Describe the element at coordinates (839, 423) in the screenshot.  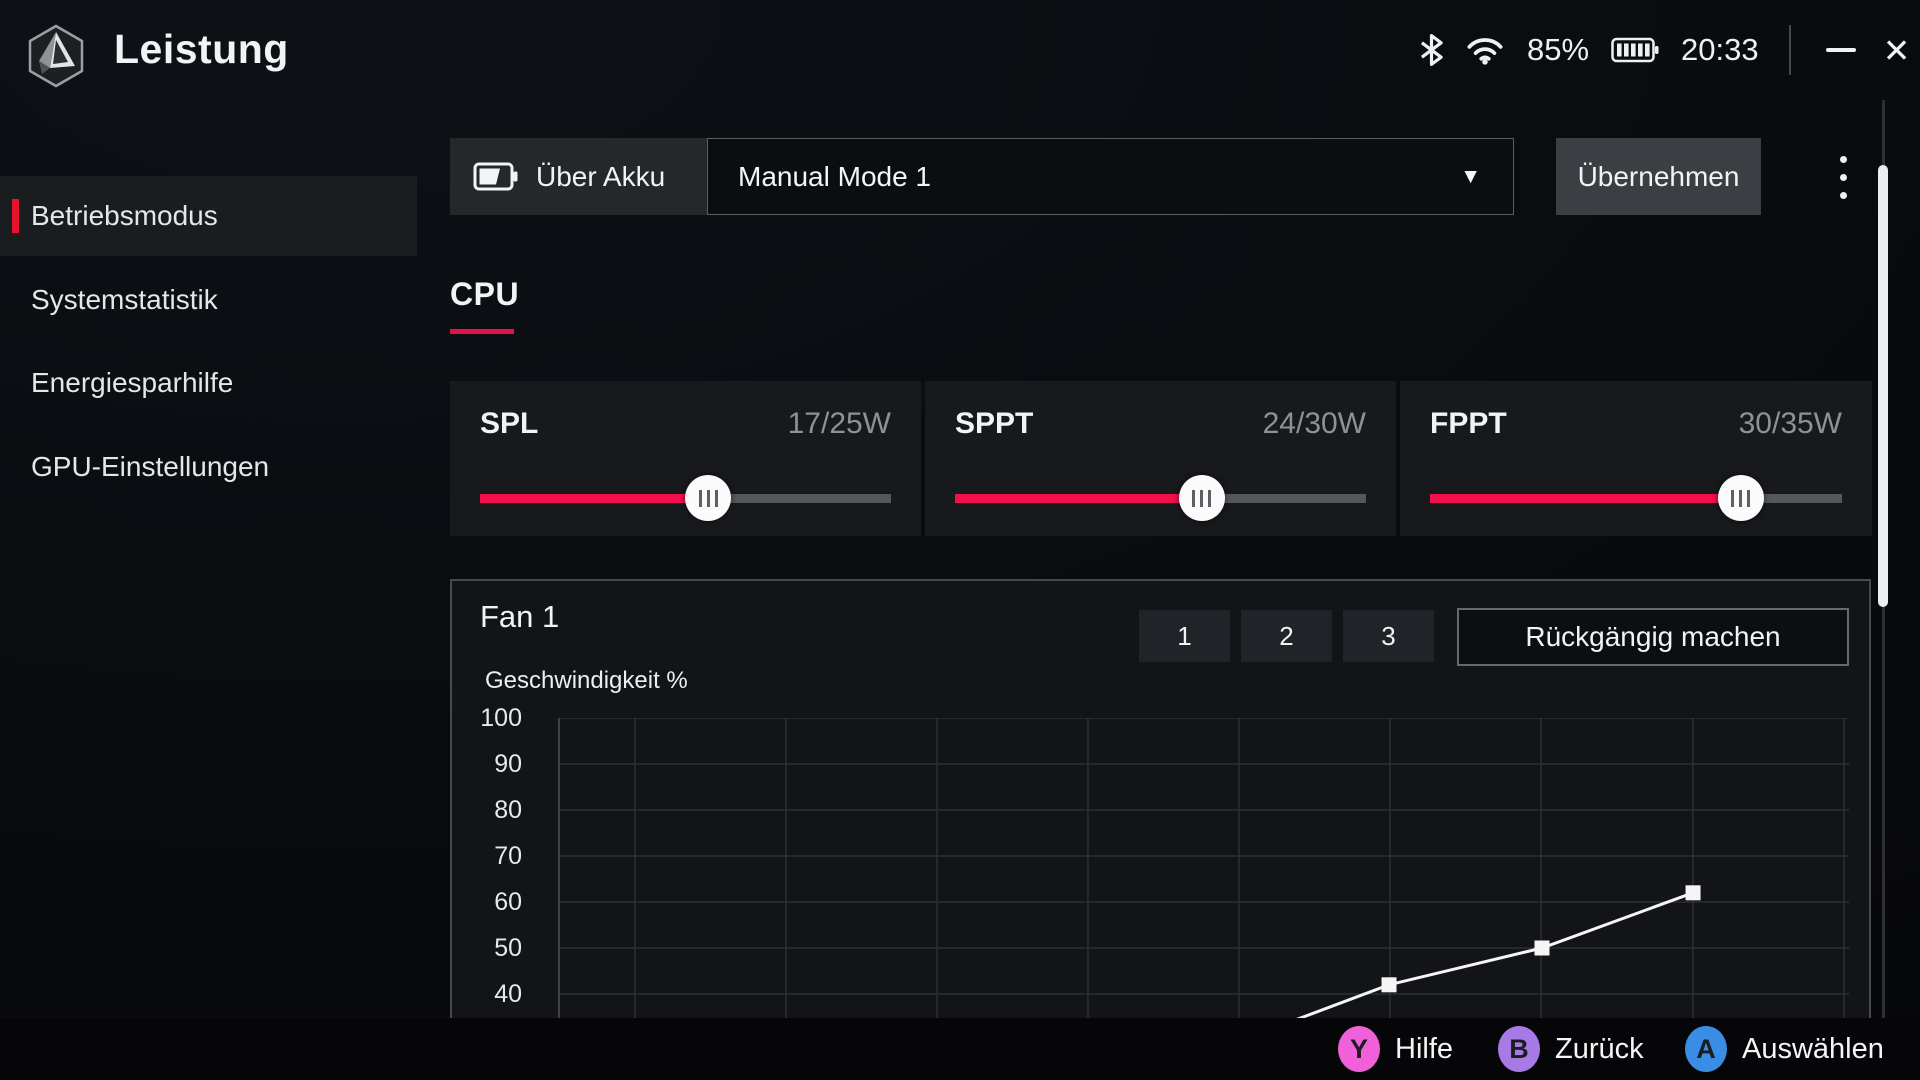
I see `power-card-value: 17/25W` at that location.